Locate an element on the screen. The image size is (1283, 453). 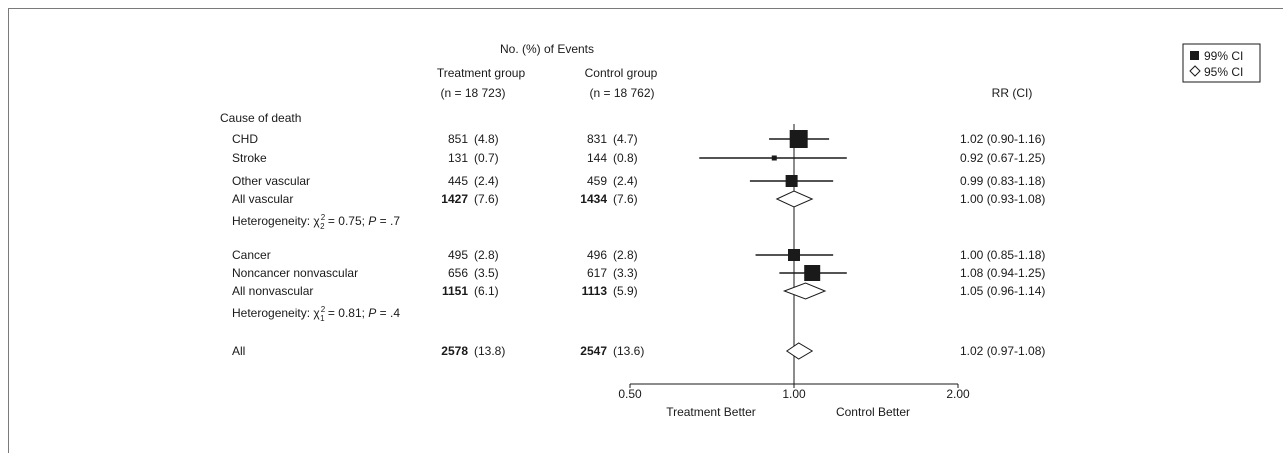
treatment-percent: (0.7) is located at coordinates (486, 158).